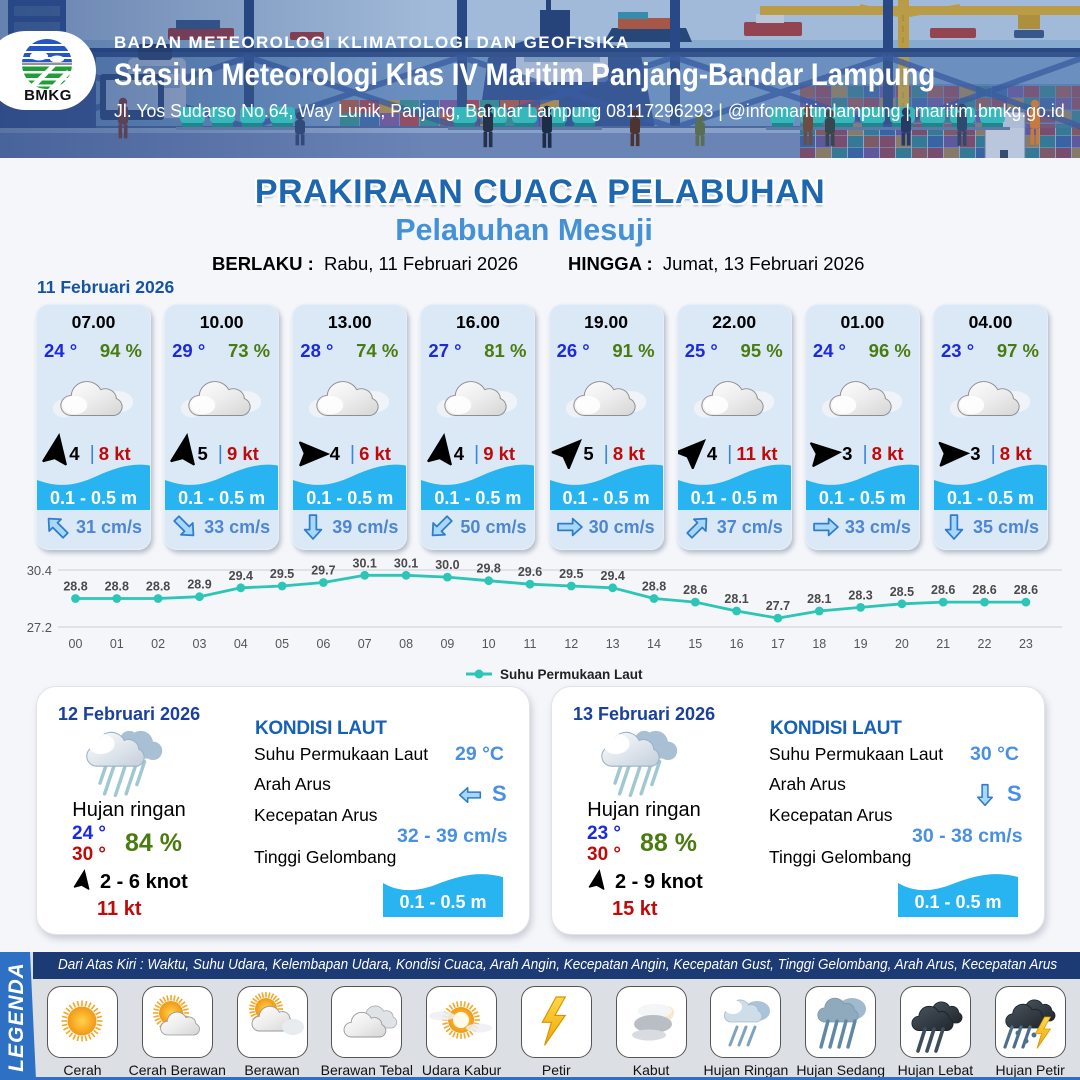 This screenshot has width=1080, height=1080. Describe the element at coordinates (323, 571) in the screenshot. I see `svg-text: 29.7` at that location.